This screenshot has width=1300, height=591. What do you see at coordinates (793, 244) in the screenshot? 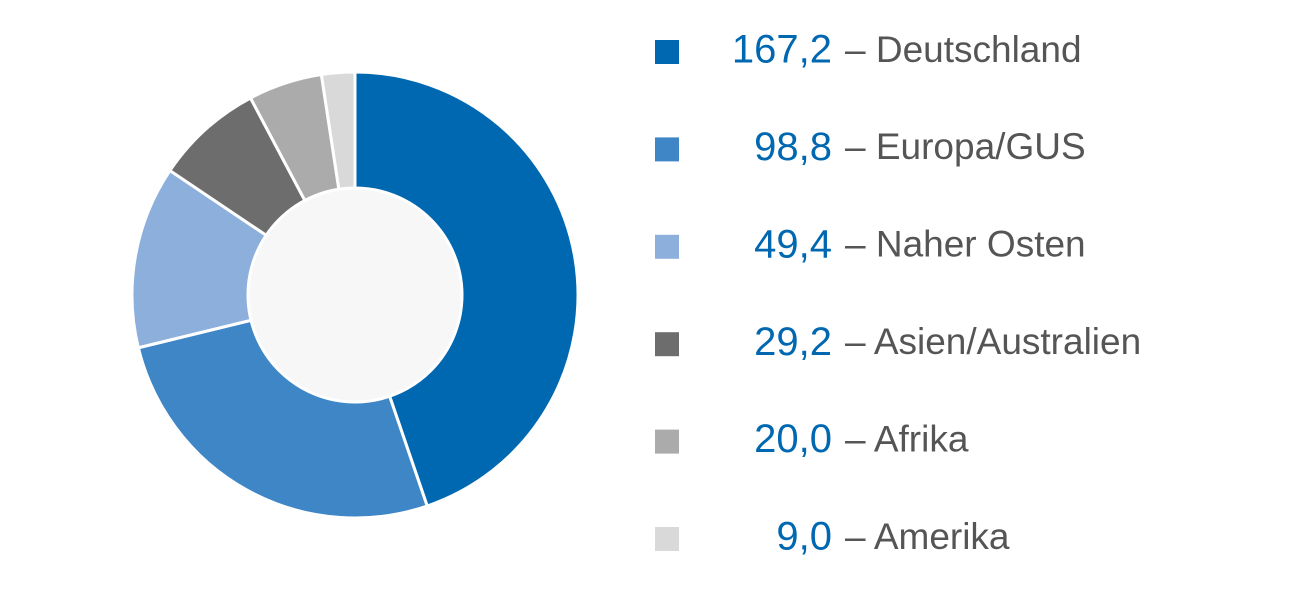
I see `legend-value: 49,4` at bounding box center [793, 244].